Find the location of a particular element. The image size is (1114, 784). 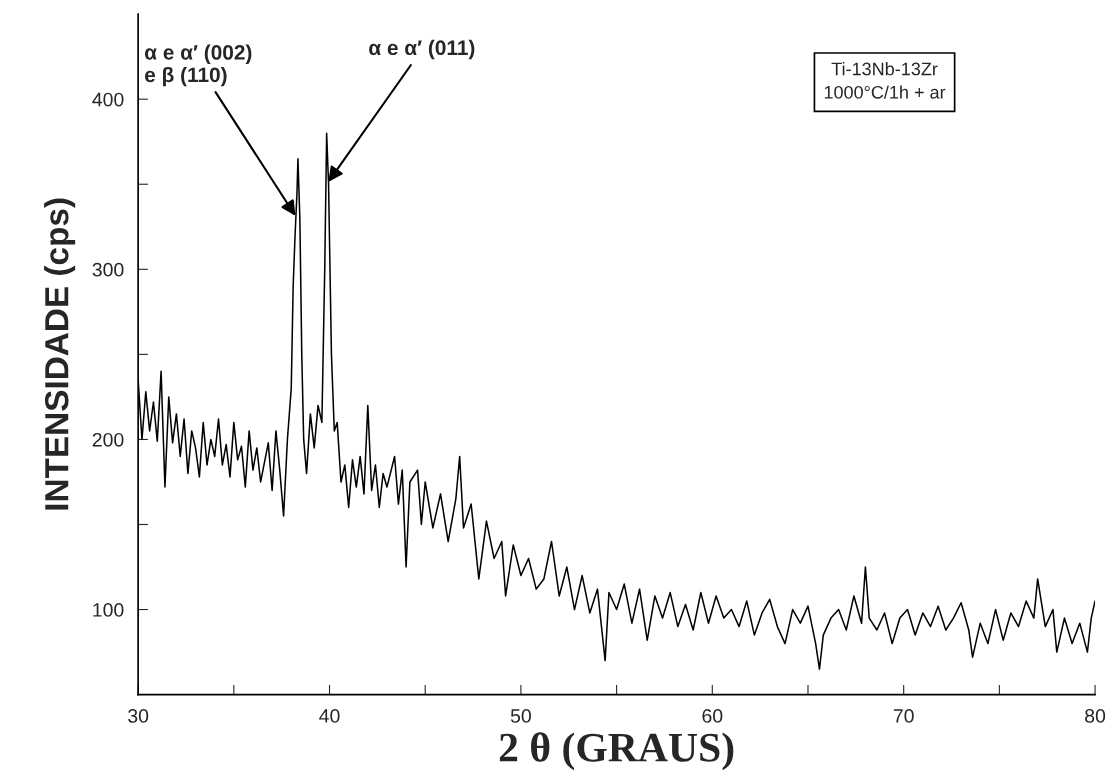

y-tick-label: 100 is located at coordinates (108, 610).